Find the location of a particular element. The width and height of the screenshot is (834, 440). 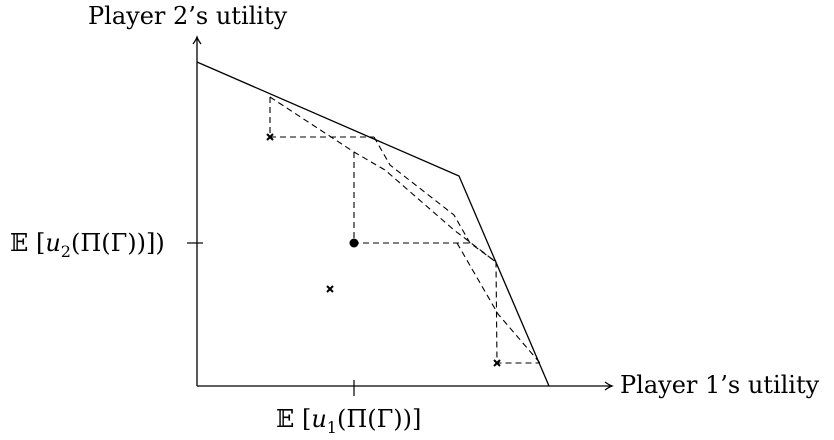

x-tick-var: u is located at coordinates (319, 419).